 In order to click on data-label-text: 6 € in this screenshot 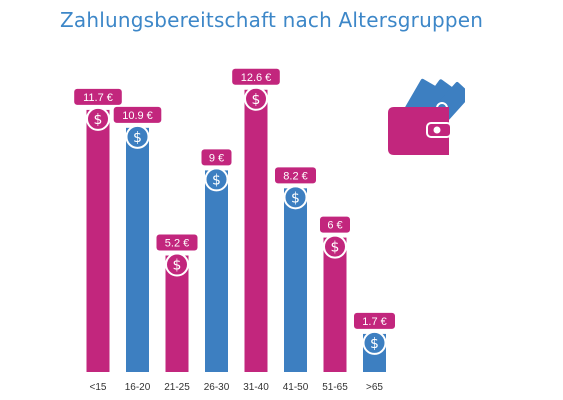, I will do `click(334, 226)`.